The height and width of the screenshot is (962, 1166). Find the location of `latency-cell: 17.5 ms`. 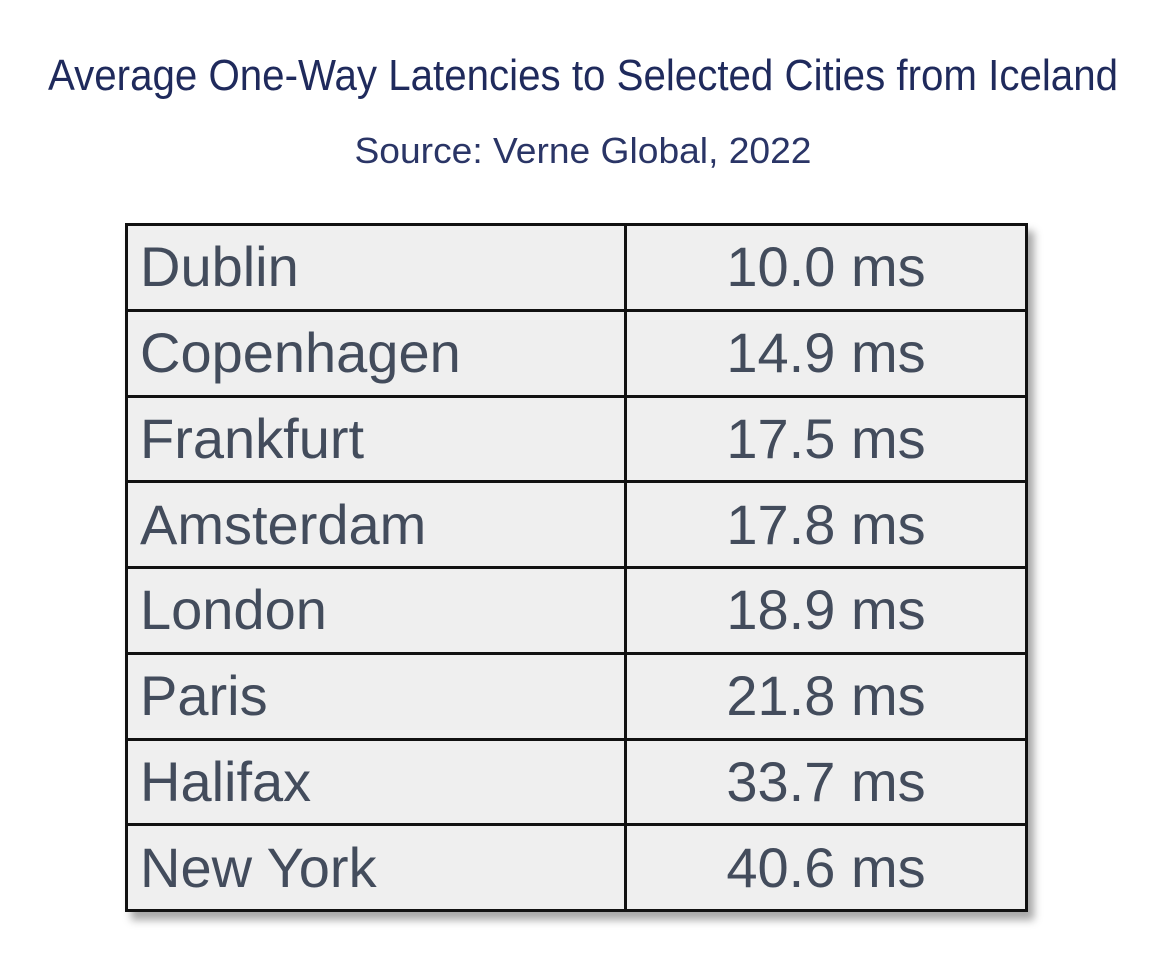

latency-cell: 17.5 ms is located at coordinates (826, 439).